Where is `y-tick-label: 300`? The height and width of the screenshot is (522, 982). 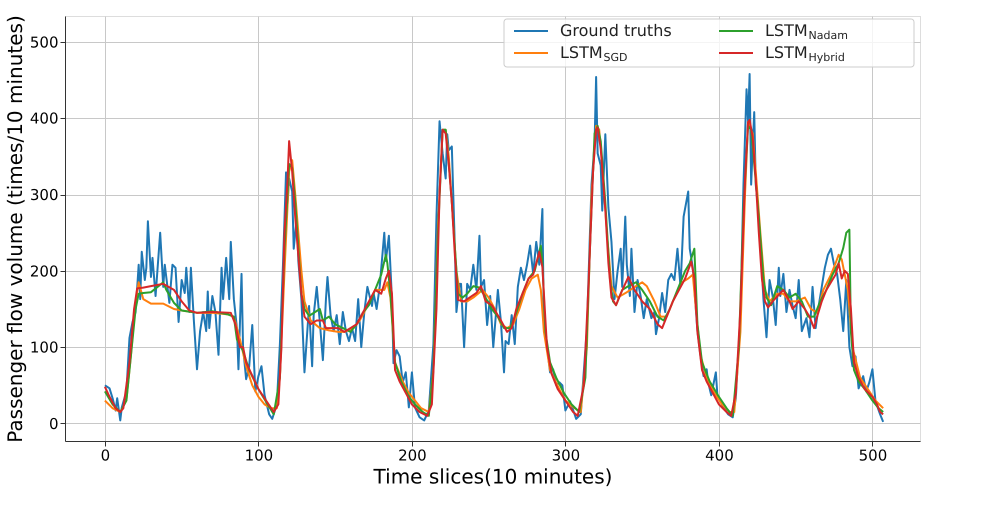 y-tick-label: 300 is located at coordinates (44, 195).